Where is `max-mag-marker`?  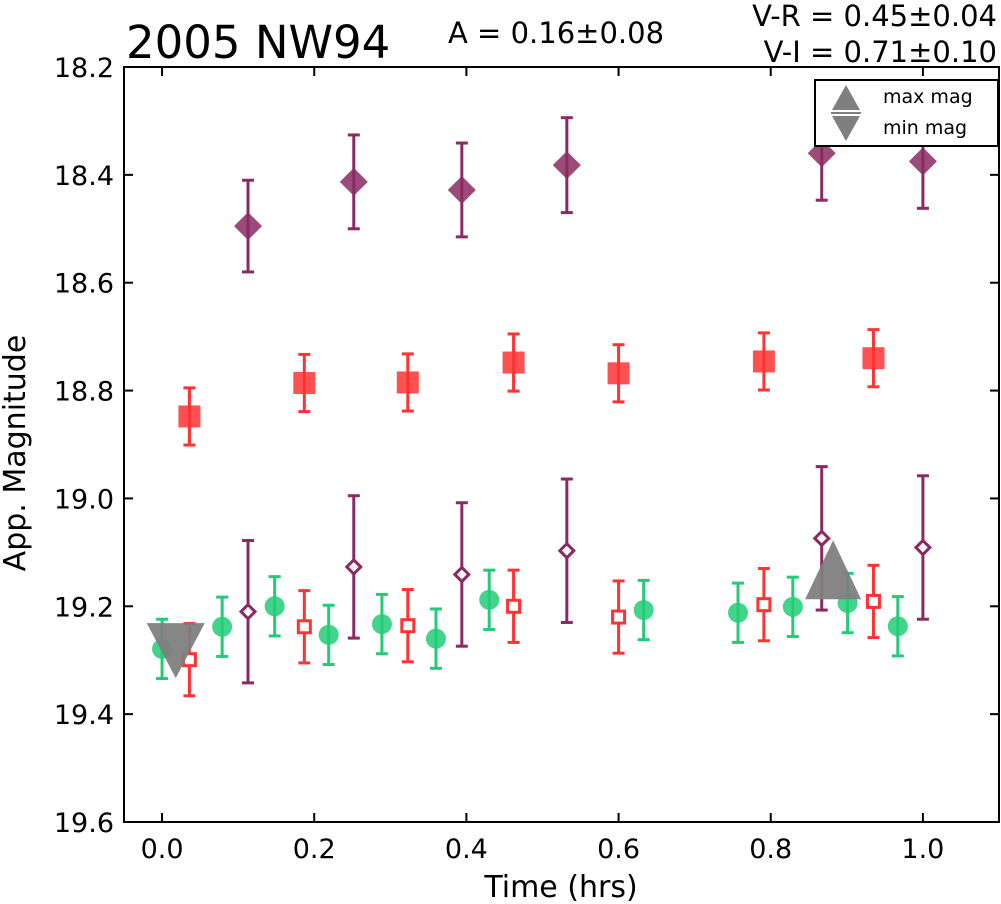
max-mag-marker is located at coordinates (833, 570).